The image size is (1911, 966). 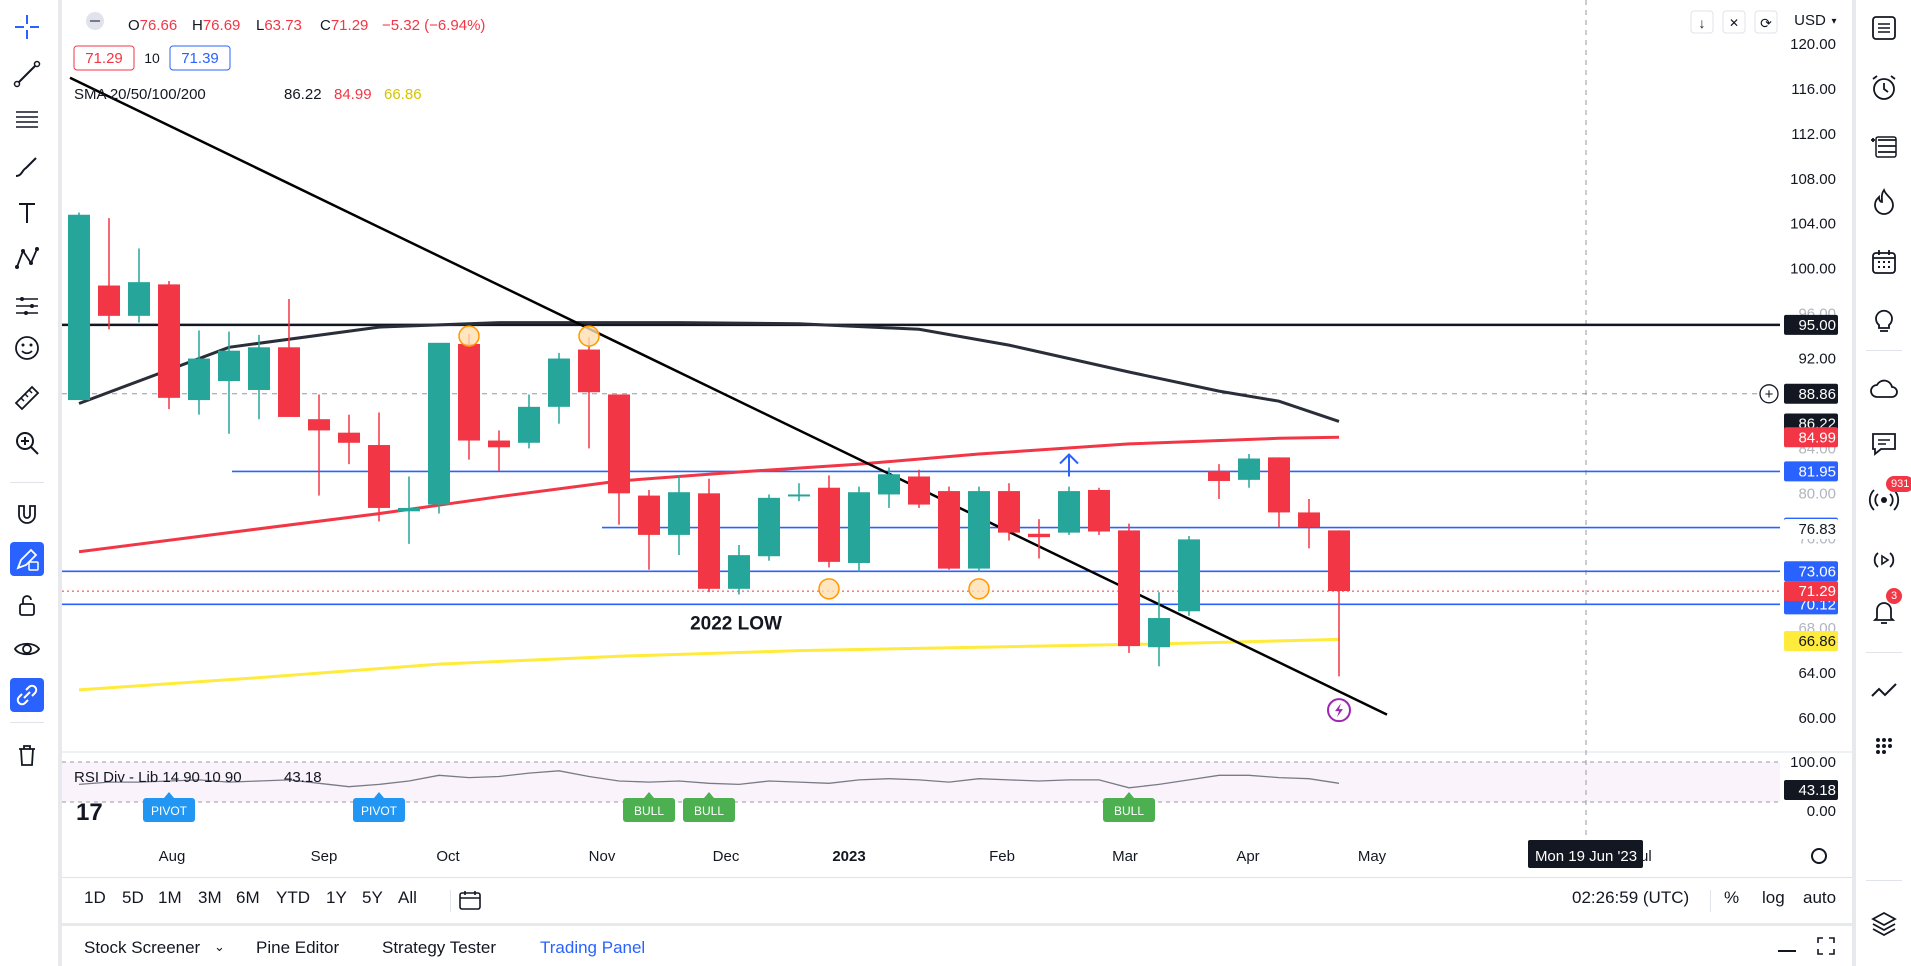 What do you see at coordinates (1787, 951) in the screenshot?
I see `minimize-panel-icon` at bounding box center [1787, 951].